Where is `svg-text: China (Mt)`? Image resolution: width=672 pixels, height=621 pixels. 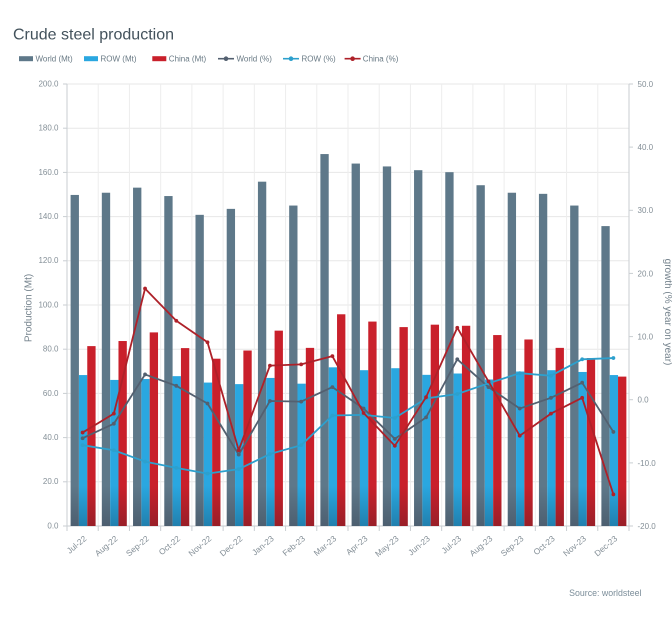
svg-text: China (Mt) is located at coordinates (188, 58).